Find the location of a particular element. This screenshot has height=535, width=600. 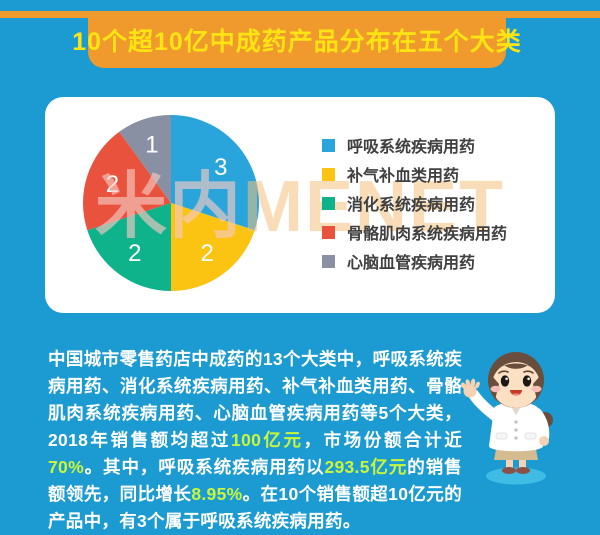

legend-label: 消化系统疾病用药 is located at coordinates (411, 205).